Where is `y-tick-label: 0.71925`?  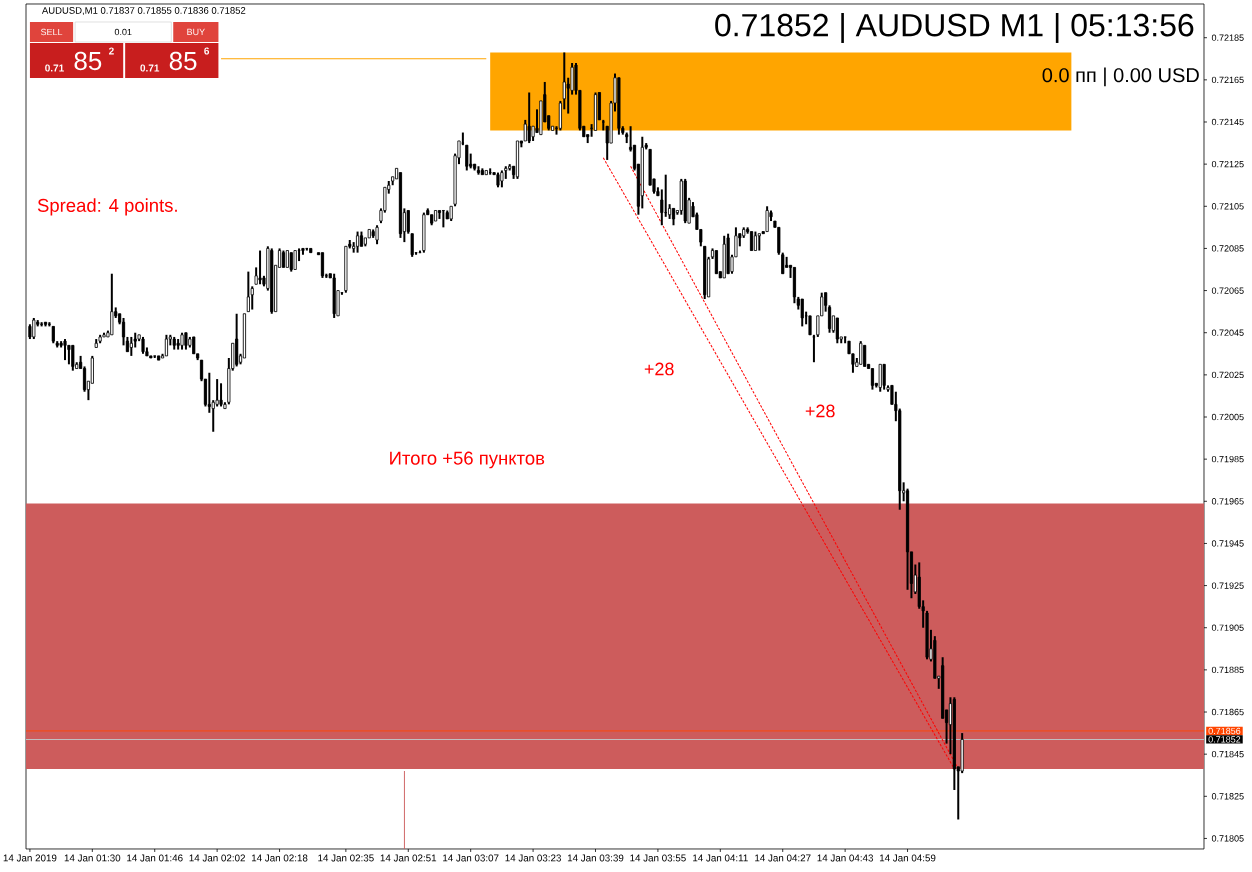 y-tick-label: 0.71925 is located at coordinates (1227, 585).